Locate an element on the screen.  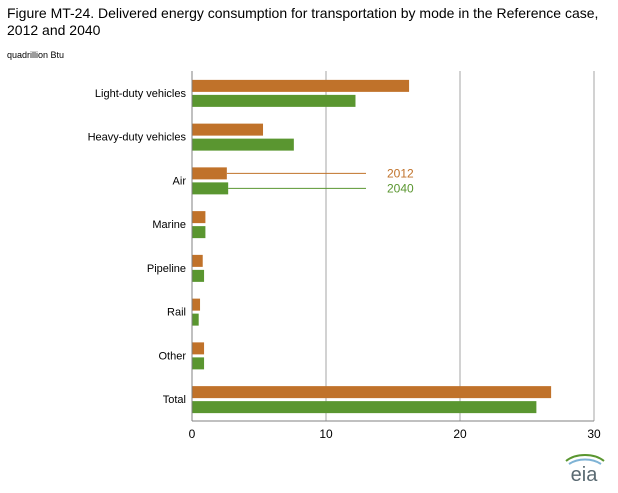
category-label: Heavy-duty vehicles is located at coordinates (137, 138).